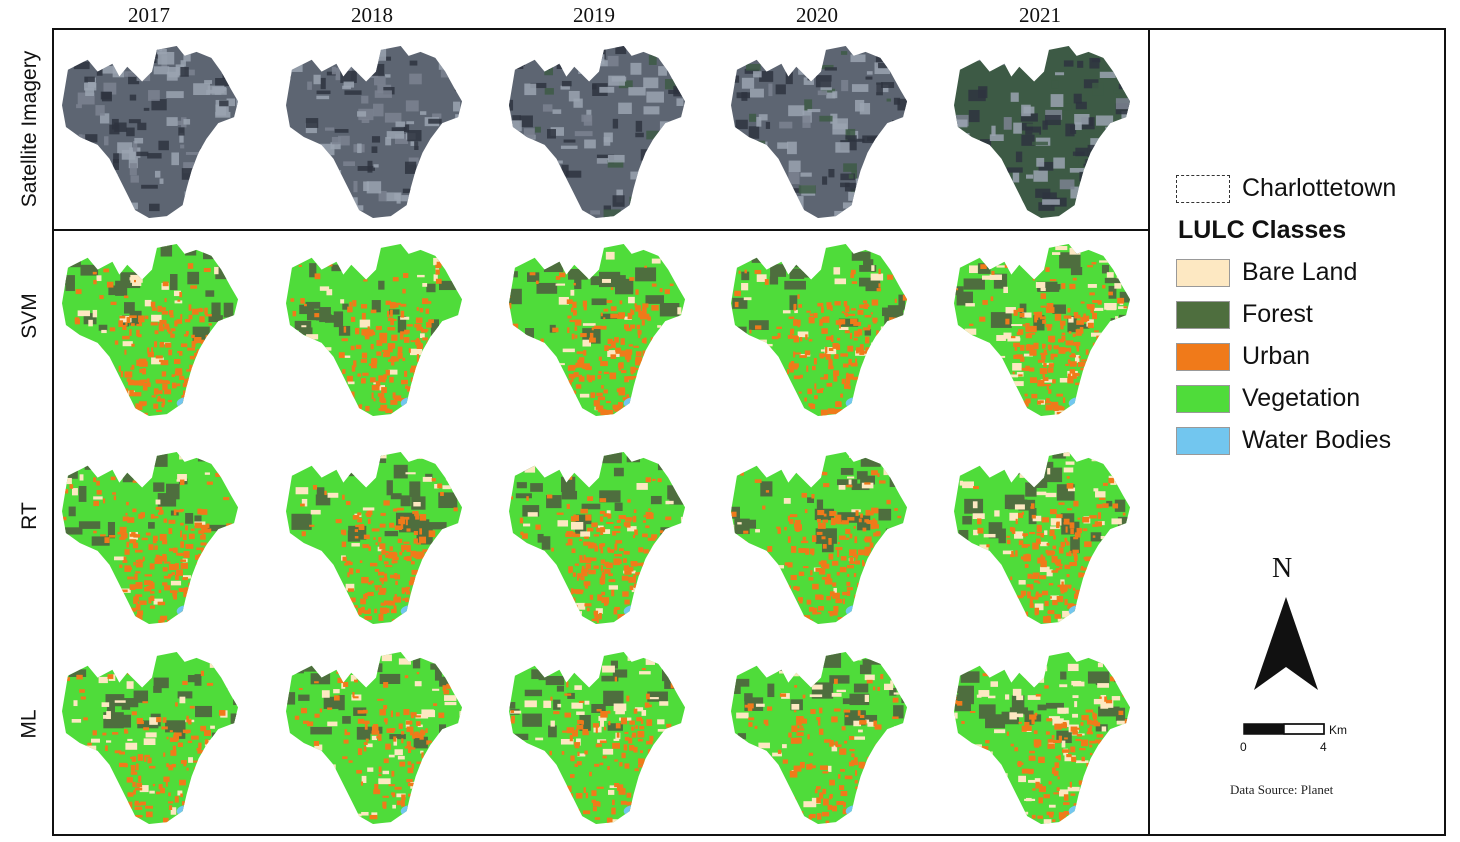 The width and height of the screenshot is (1460, 842). Describe the element at coordinates (599, 330) in the screenshot. I see `lulc-map-svm-2019` at that location.